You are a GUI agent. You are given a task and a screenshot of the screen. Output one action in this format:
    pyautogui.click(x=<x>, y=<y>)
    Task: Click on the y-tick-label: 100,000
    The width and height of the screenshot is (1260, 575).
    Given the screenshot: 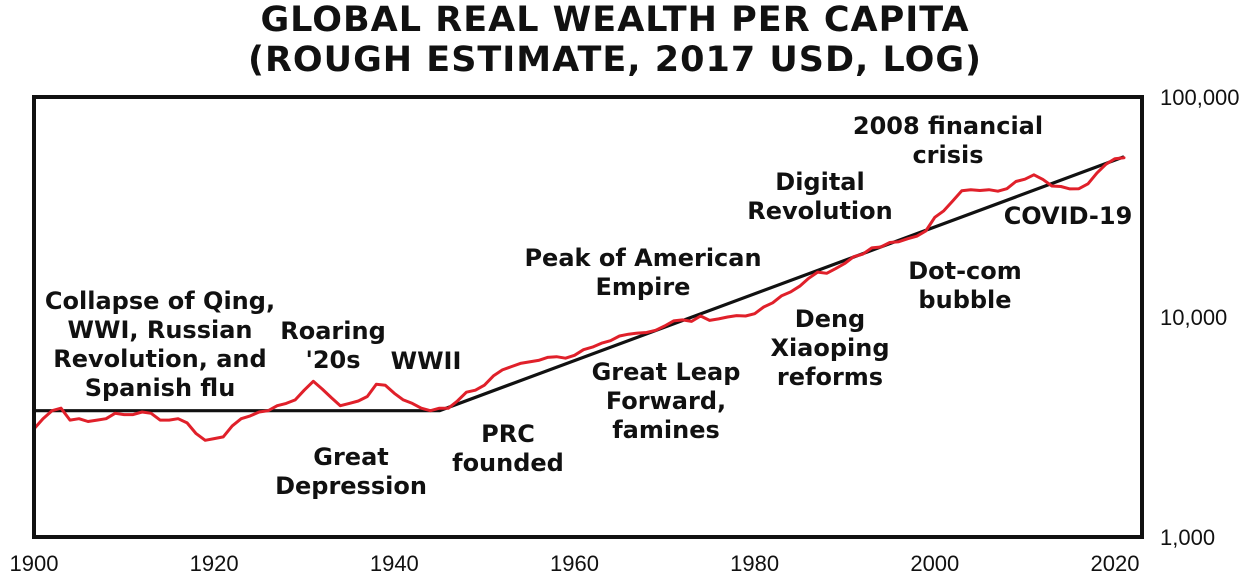 What is the action you would take?
    pyautogui.click(x=1200, y=97)
    